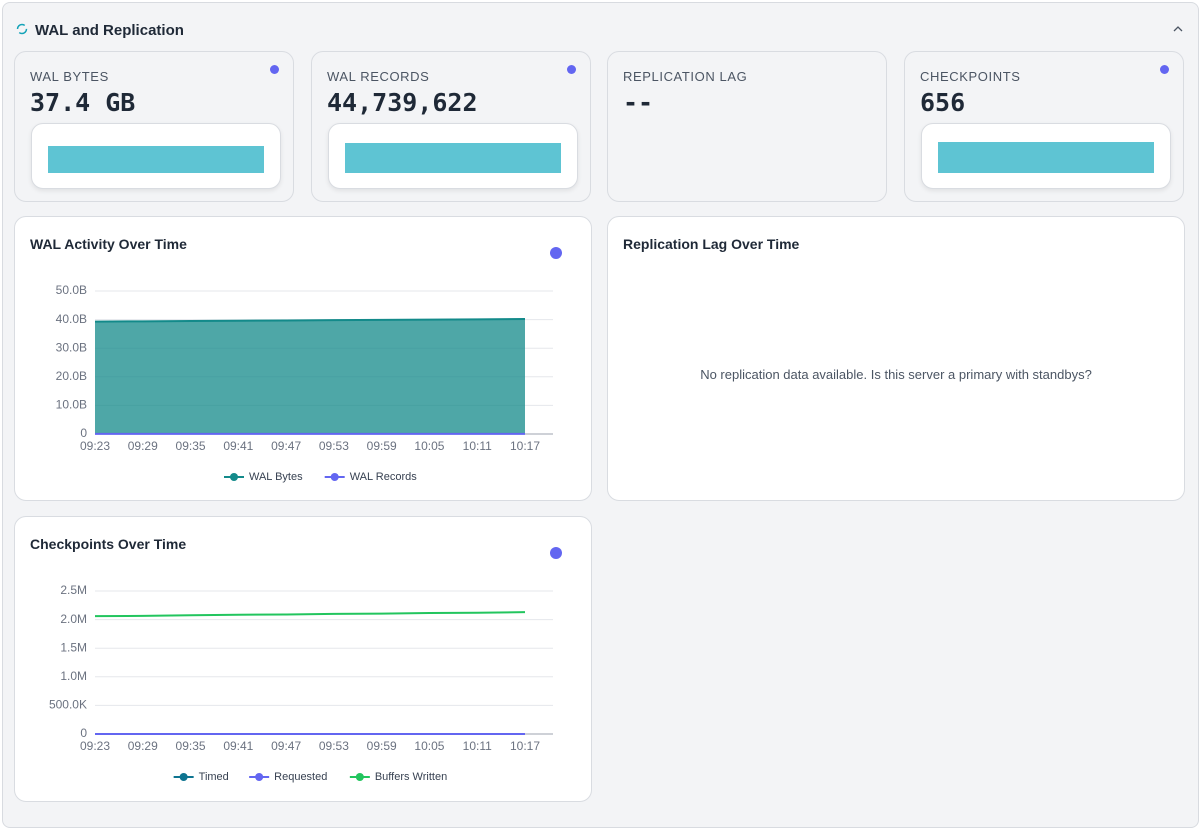 This screenshot has width=1201, height=830. Describe the element at coordinates (68, 705) in the screenshot. I see `y-tick-label: 500.0K` at that location.